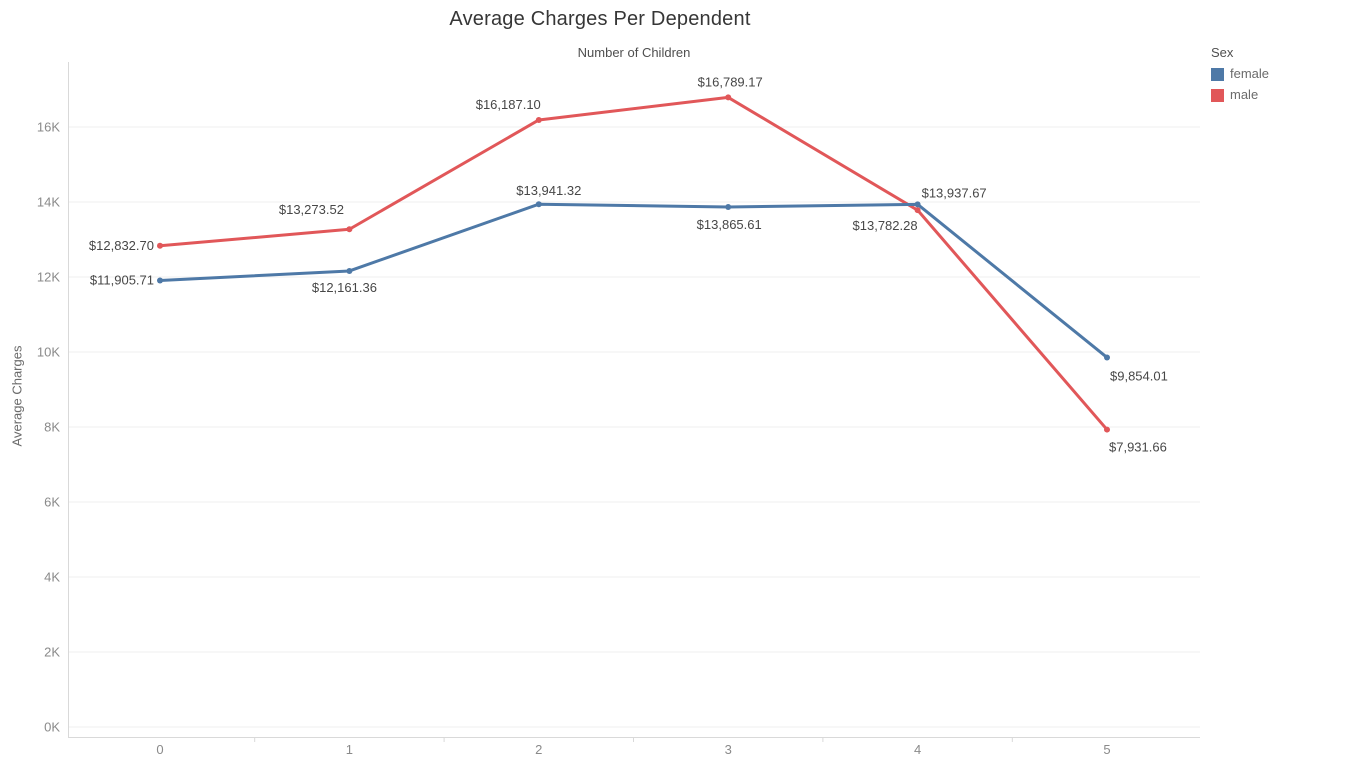  What do you see at coordinates (1217, 74) in the screenshot?
I see `legend-swatch-female` at bounding box center [1217, 74].